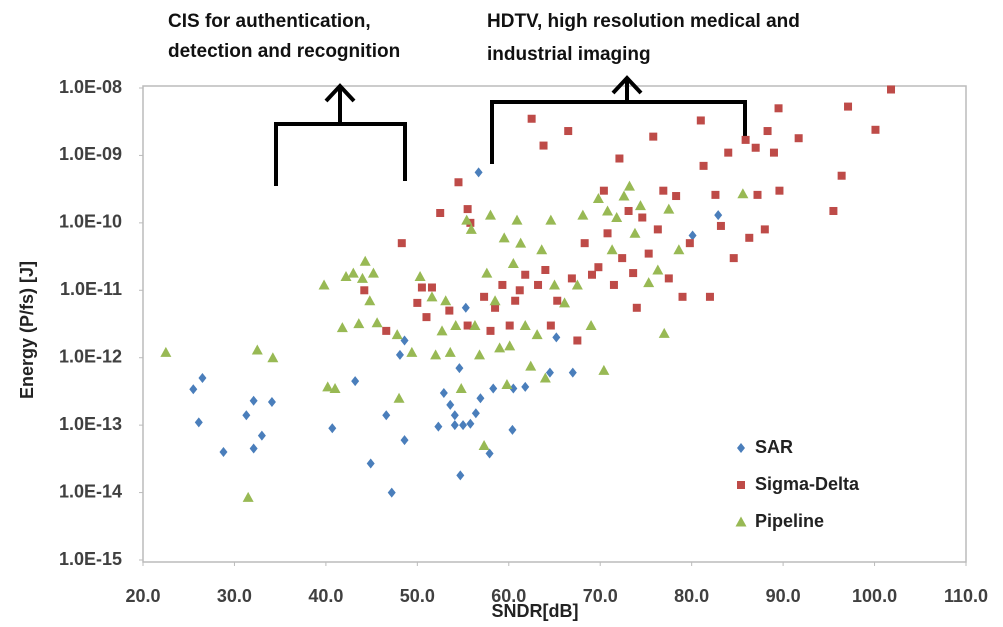 The height and width of the screenshot is (627, 1003). Describe the element at coordinates (234, 596) in the screenshot. I see `x-tick-label: 30.0` at that location.